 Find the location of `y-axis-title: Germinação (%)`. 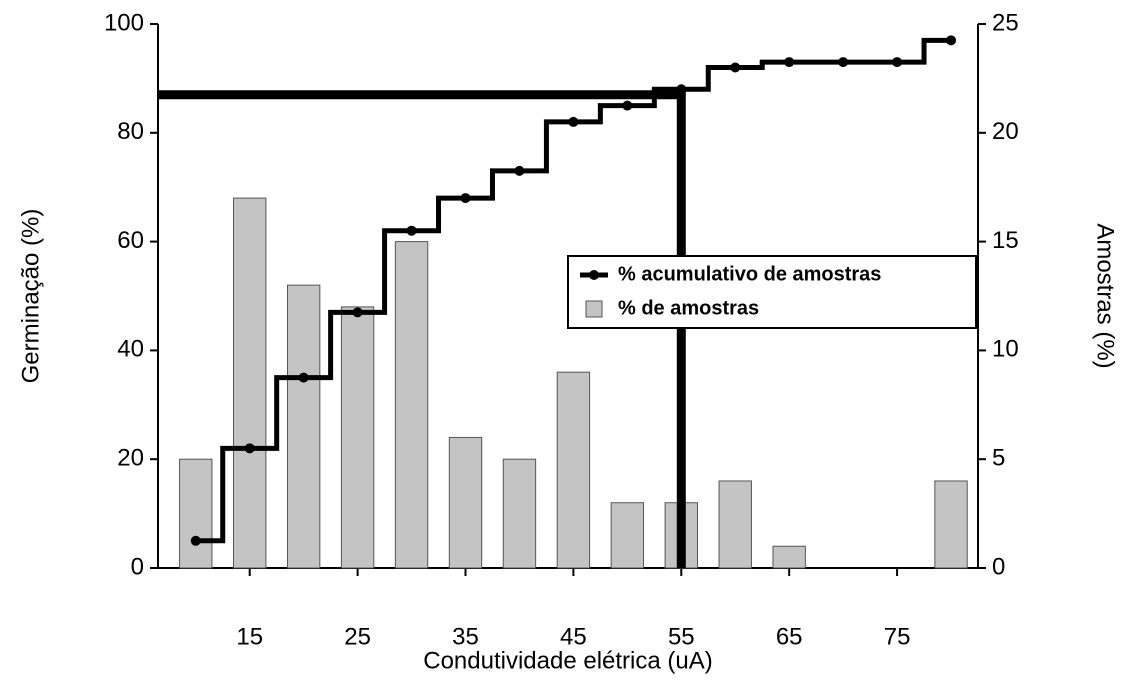

y-axis-title: Germinação (%) is located at coordinates (30, 296).